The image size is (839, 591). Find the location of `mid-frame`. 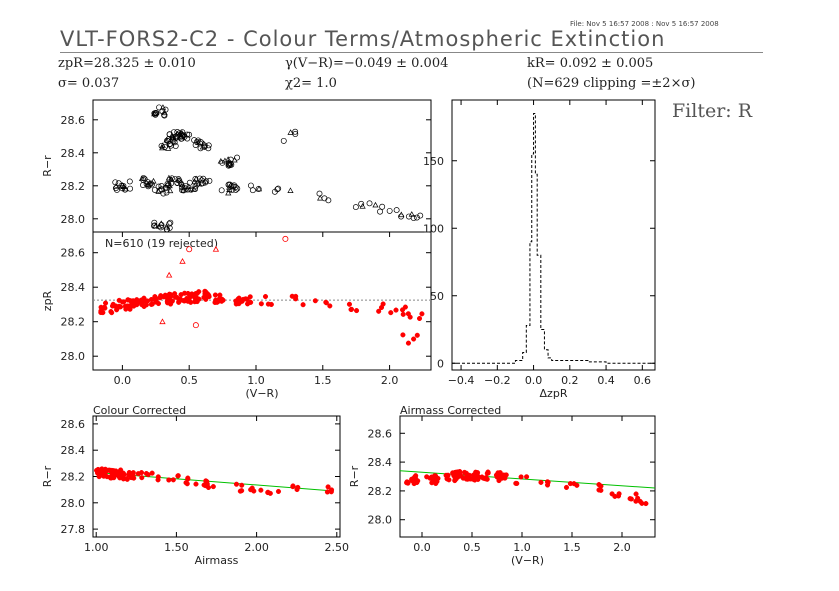

mid-frame is located at coordinates (262, 301).